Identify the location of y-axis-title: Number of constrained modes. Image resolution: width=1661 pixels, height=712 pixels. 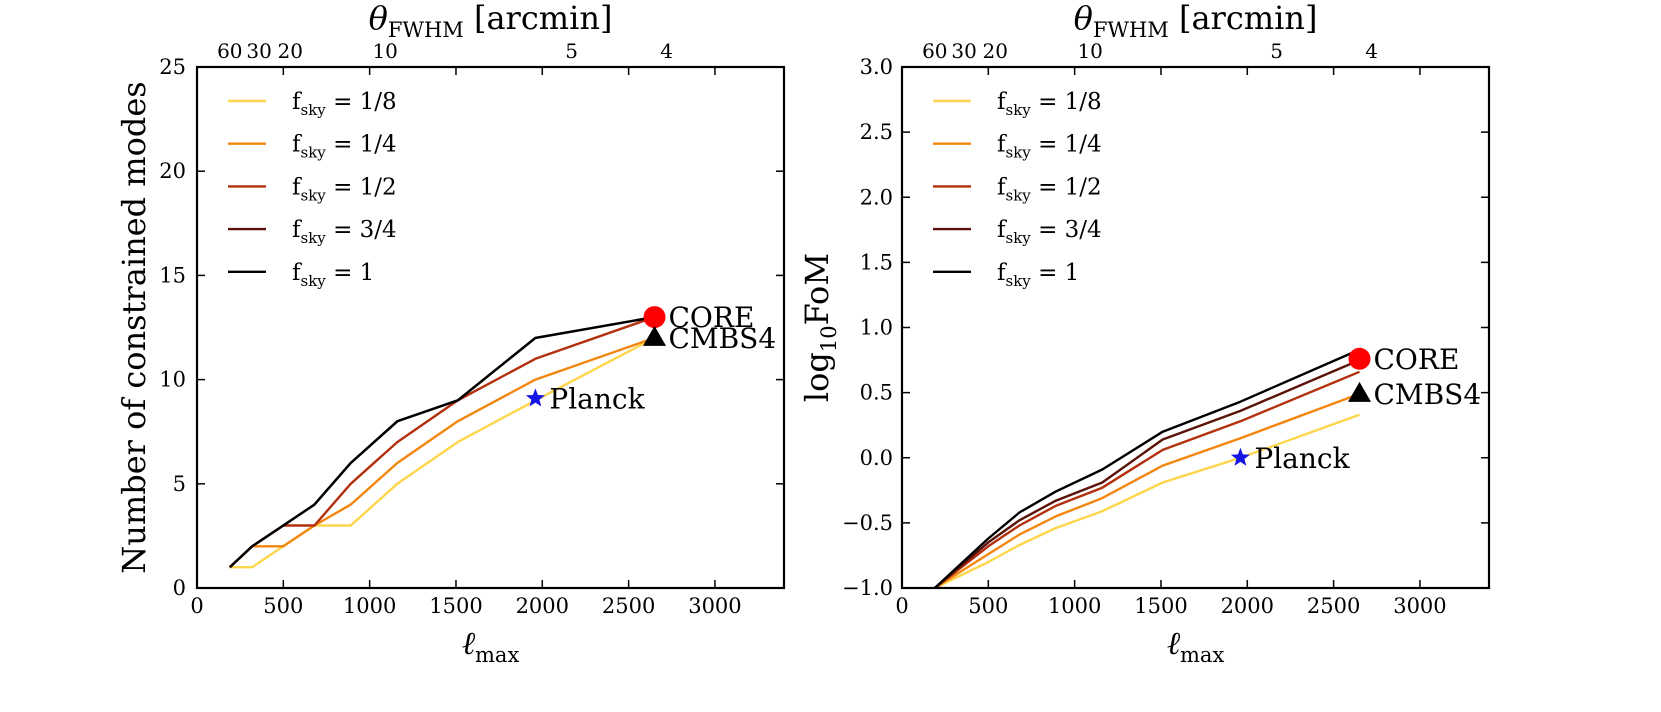
(134, 327).